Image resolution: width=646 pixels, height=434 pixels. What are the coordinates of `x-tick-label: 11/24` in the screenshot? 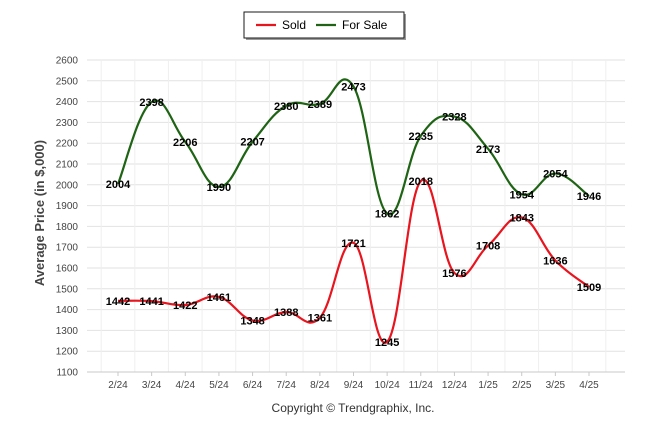 It's located at (421, 385).